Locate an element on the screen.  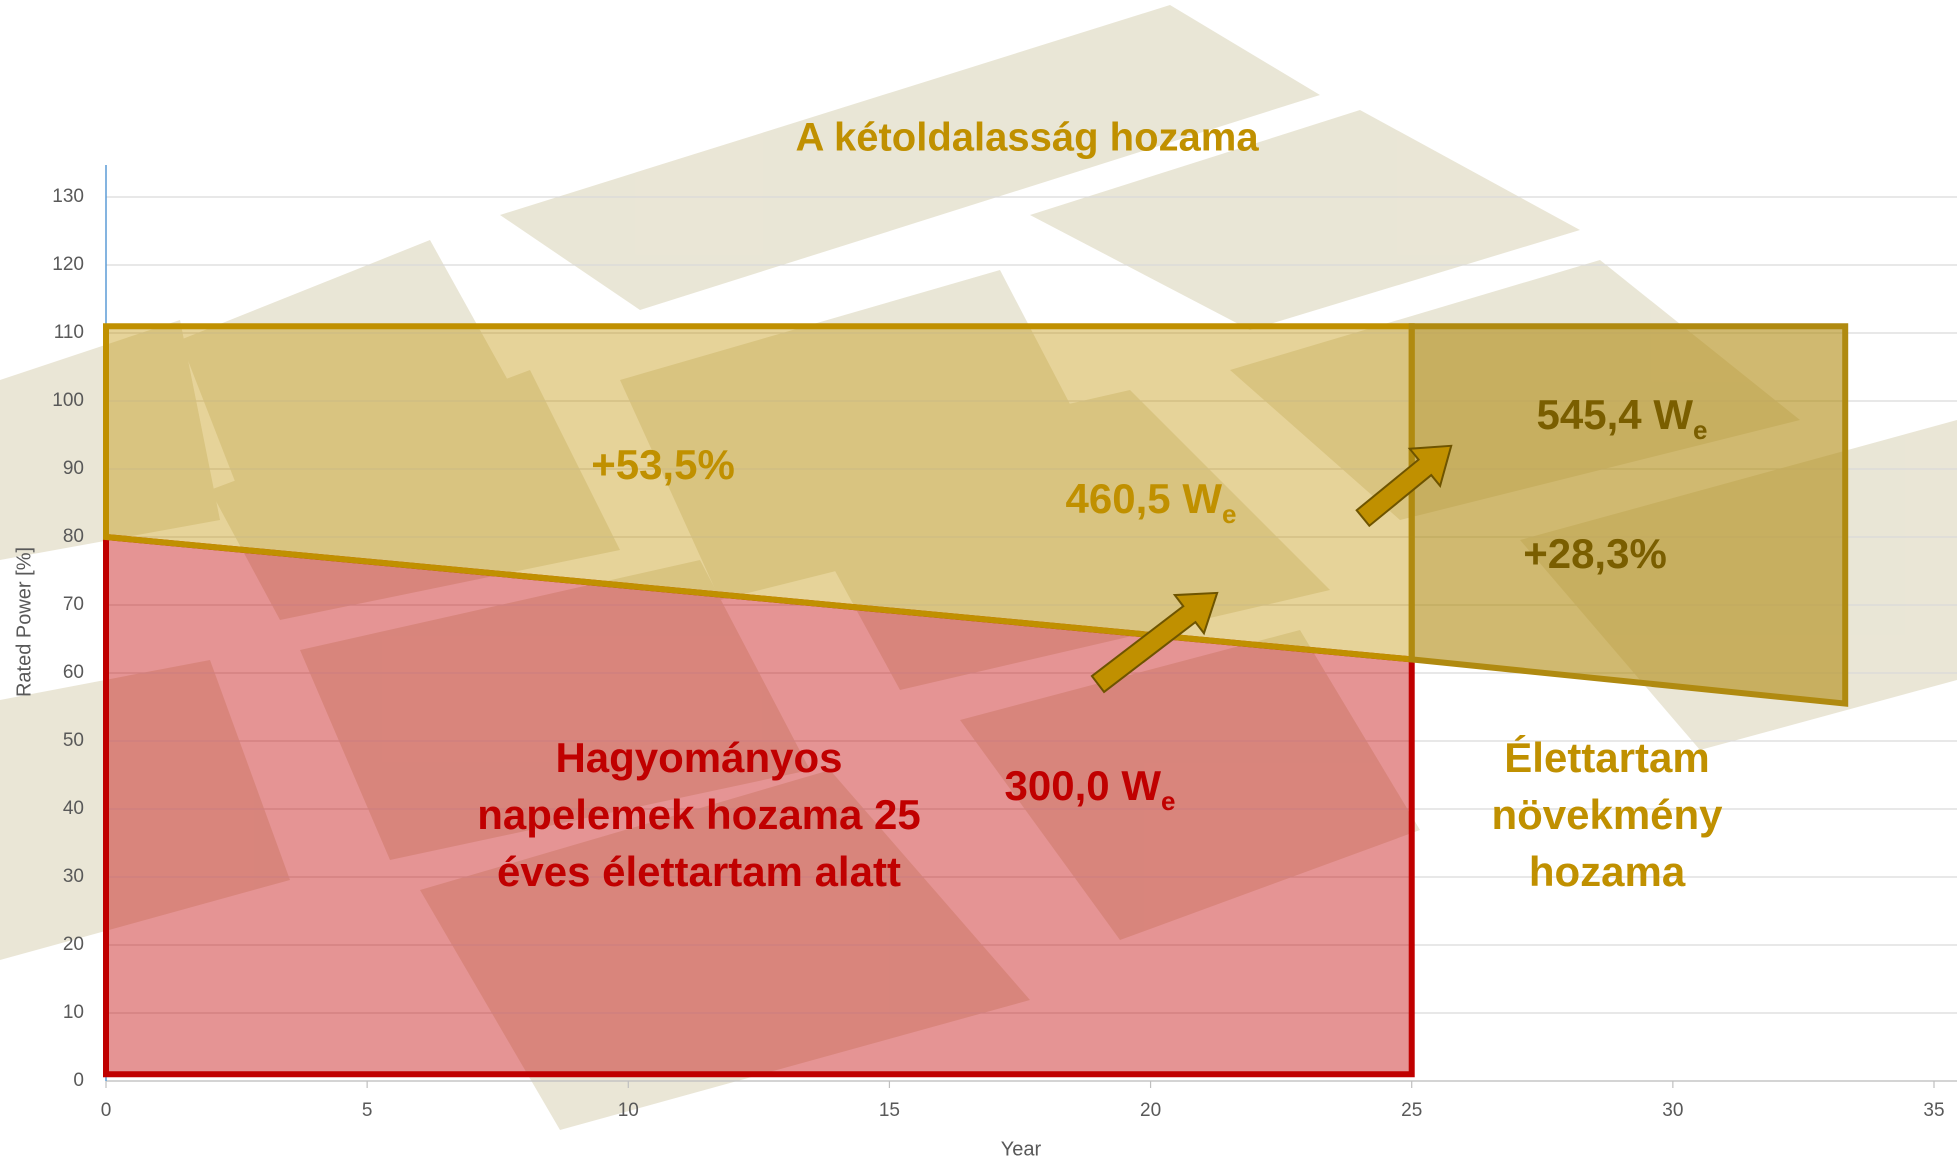
annotation-text: 300,0 W is located at coordinates (1083, 785).